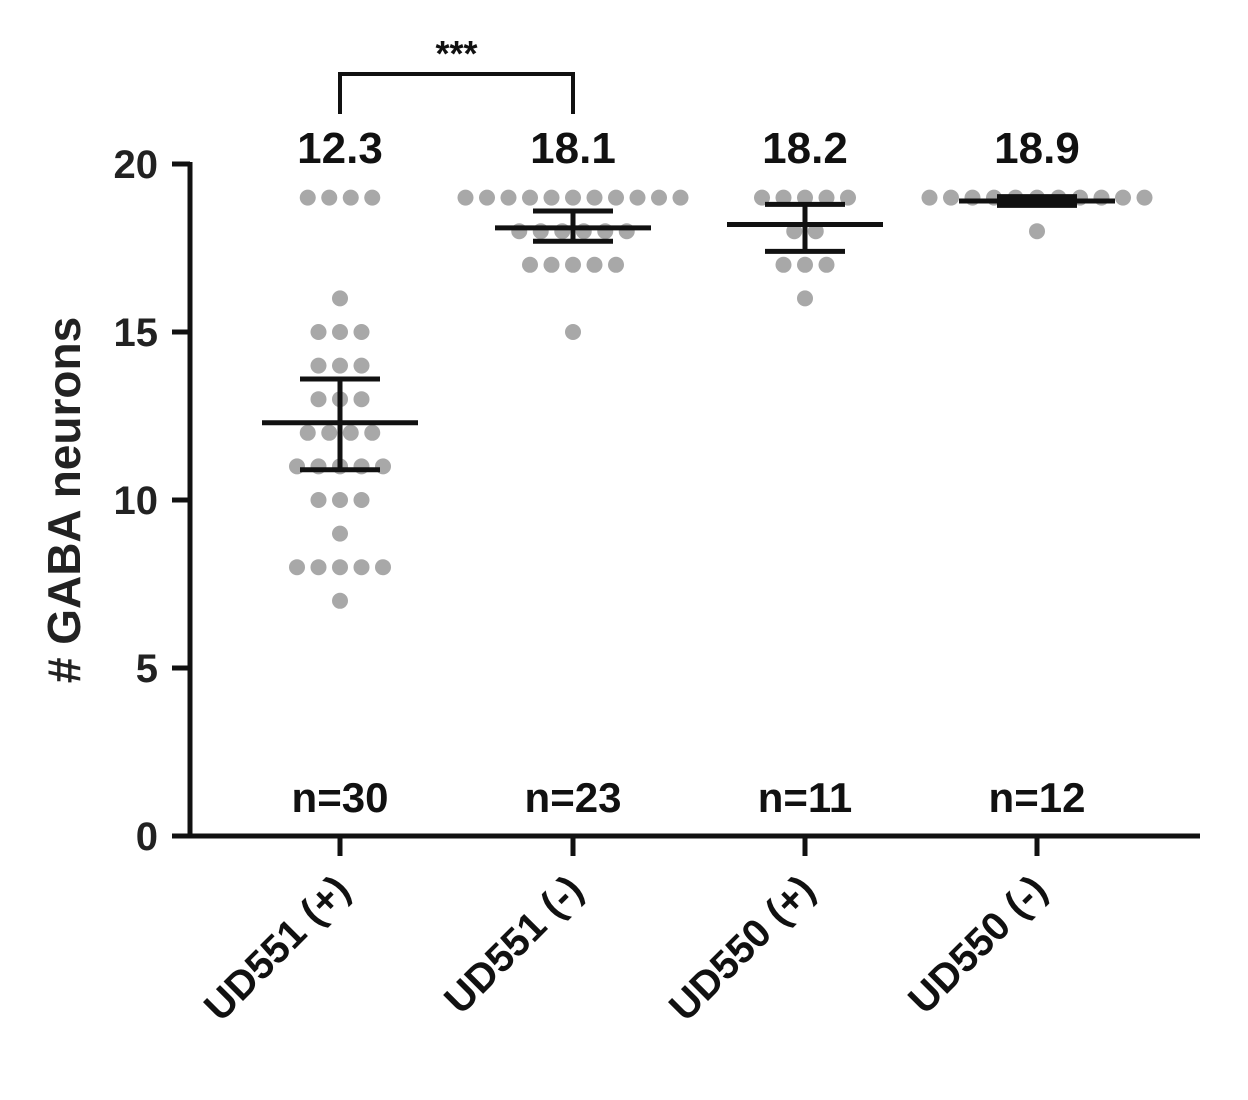 This screenshot has width=1248, height=1100. What do you see at coordinates (805, 148) in the screenshot?
I see `mean-value-label: 18.2` at bounding box center [805, 148].